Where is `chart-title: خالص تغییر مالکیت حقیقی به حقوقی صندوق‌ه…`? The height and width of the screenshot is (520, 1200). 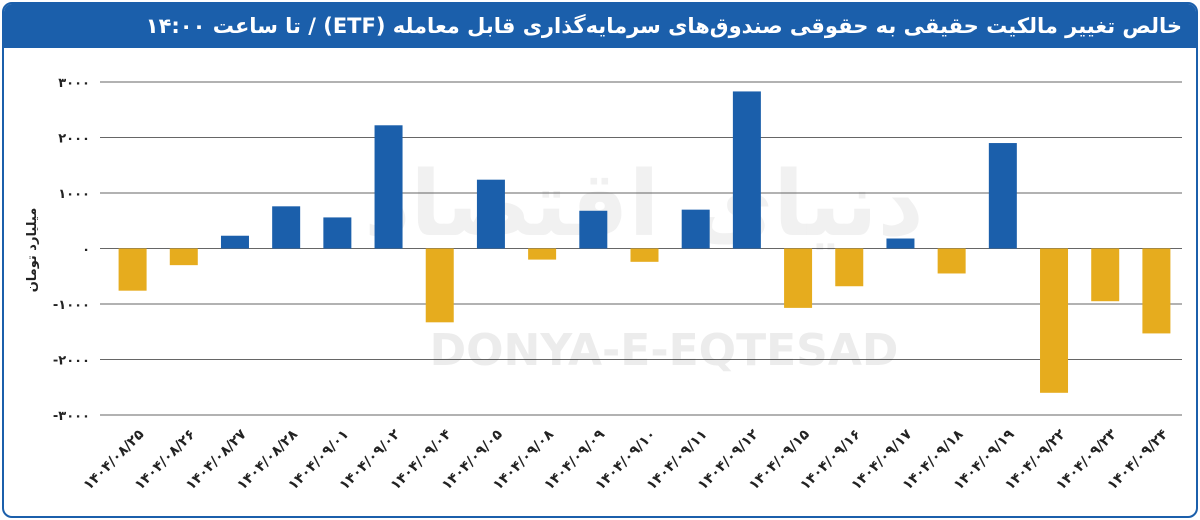 chart-title: خالص تغییر مالکیت حقیقی به حقوقی صندوق‌ه… is located at coordinates (600, 26).